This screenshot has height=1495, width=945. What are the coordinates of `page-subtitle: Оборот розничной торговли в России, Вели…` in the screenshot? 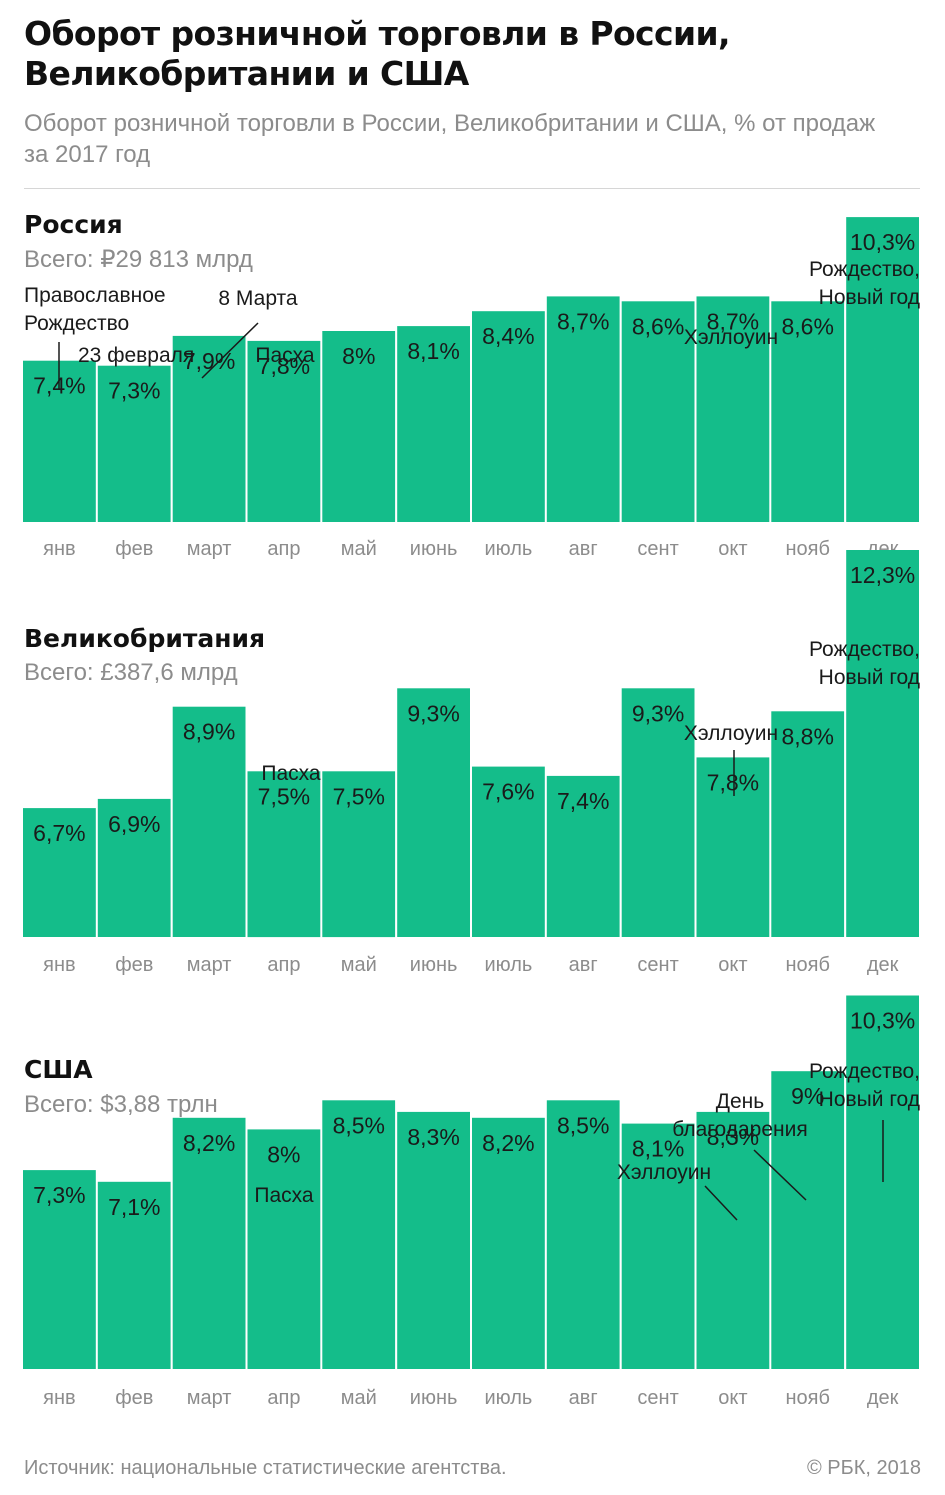 It's located at (450, 139).